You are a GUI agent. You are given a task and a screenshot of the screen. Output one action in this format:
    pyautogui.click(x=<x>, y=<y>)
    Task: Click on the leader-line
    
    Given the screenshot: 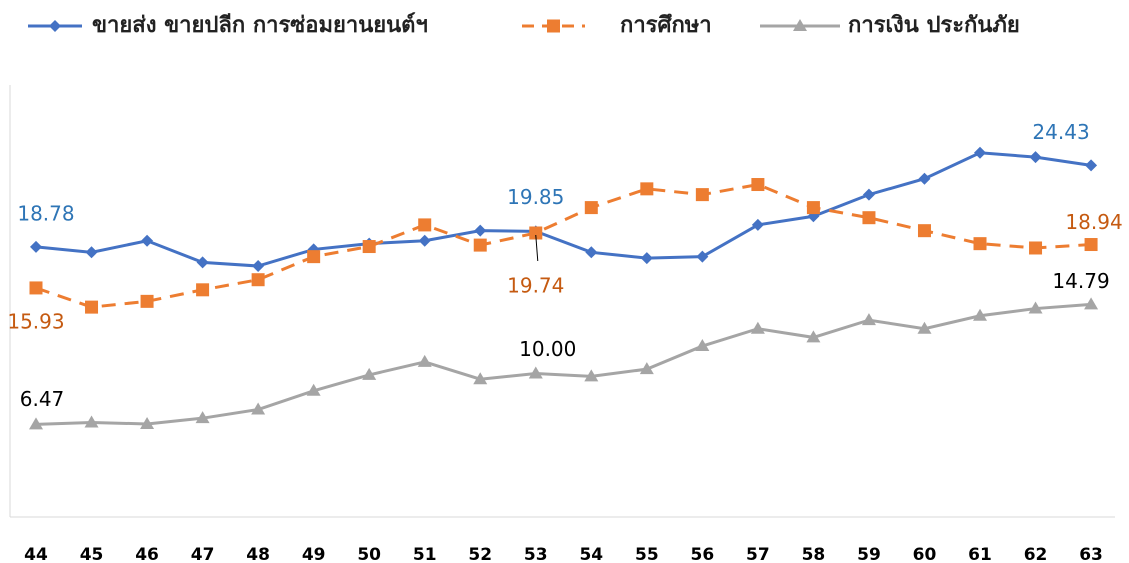 What is the action you would take?
    pyautogui.click(x=537, y=248)
    